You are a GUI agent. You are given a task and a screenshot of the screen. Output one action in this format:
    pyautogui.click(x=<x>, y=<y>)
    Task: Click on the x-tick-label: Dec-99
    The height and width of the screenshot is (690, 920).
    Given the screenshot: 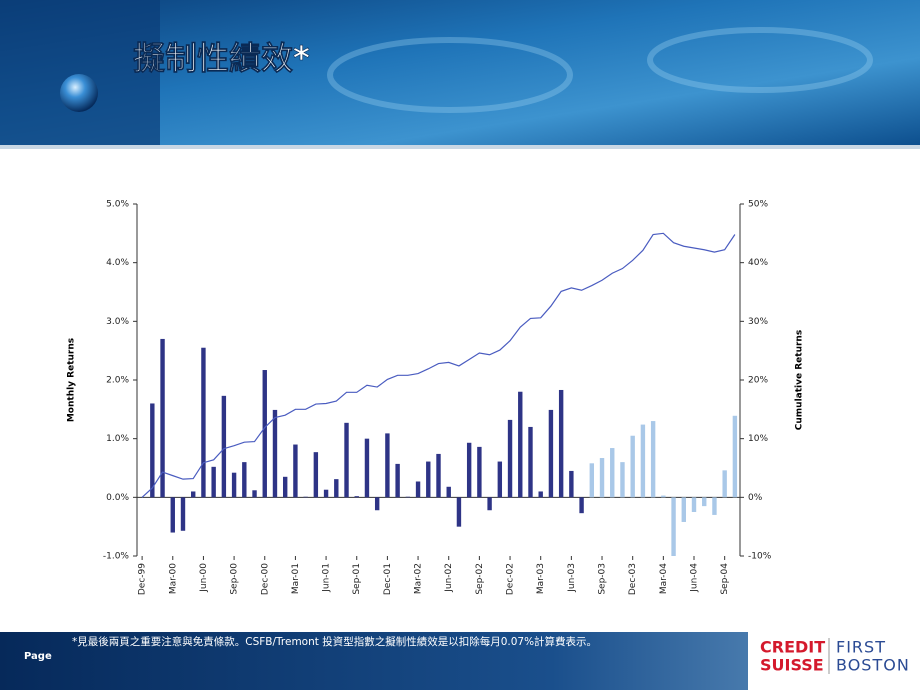 What is the action you would take?
    pyautogui.click(x=143, y=579)
    